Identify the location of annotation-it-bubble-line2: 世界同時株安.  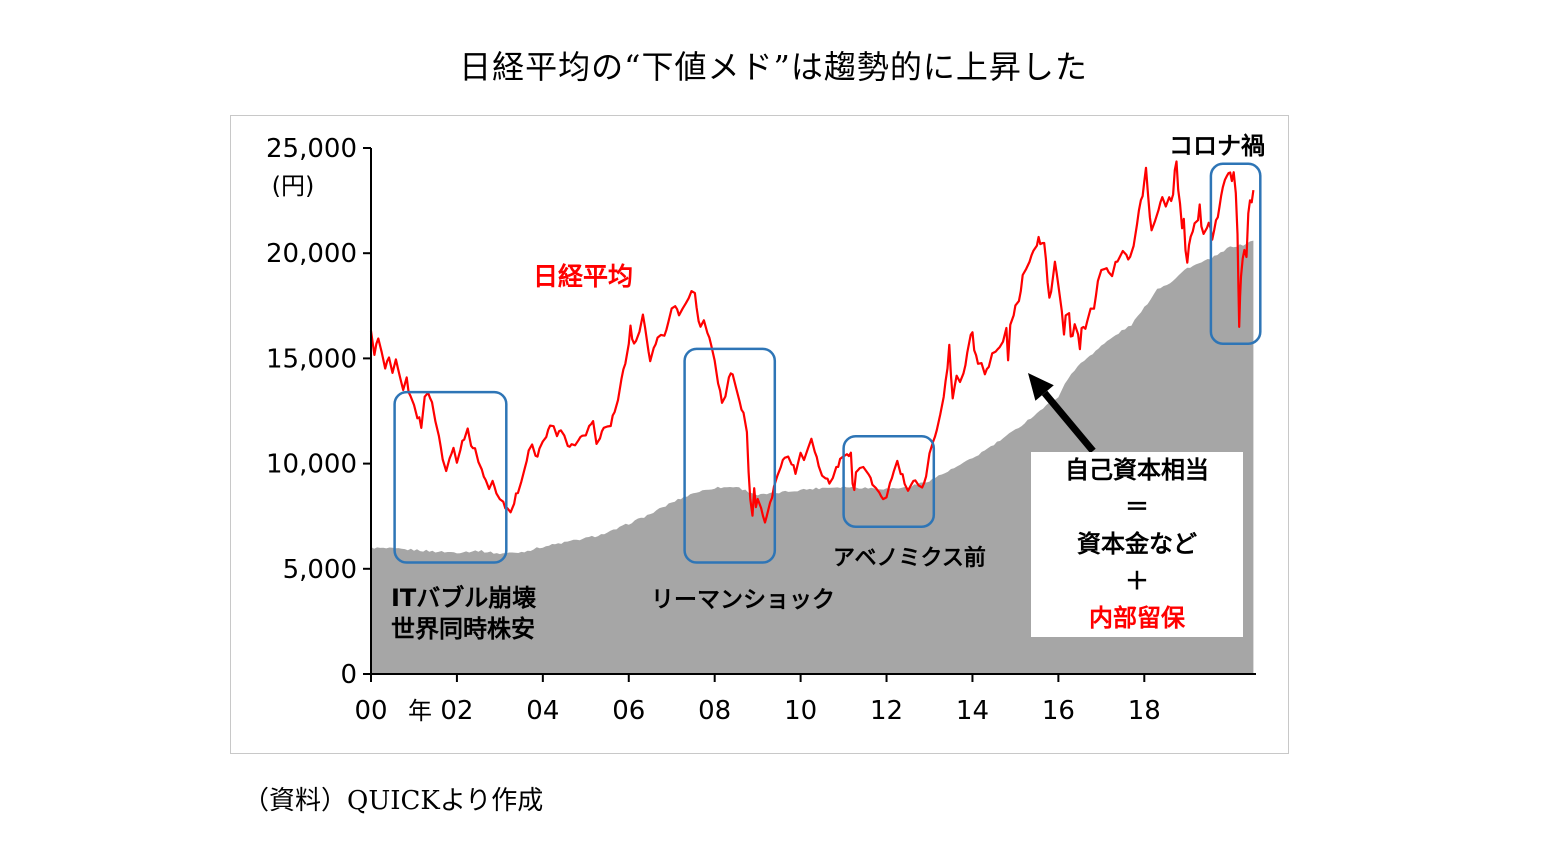
(463, 629).